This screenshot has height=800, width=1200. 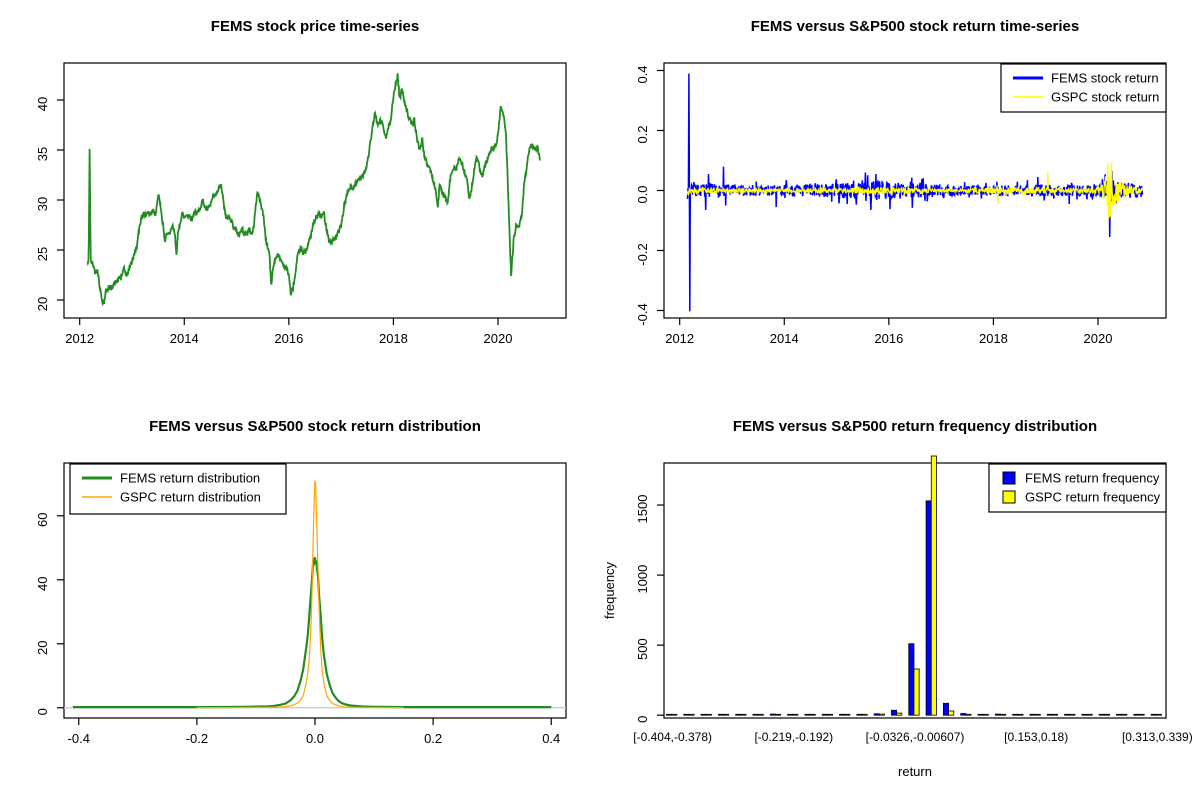 I want to click on svg-text: 60, so click(x=42, y=520).